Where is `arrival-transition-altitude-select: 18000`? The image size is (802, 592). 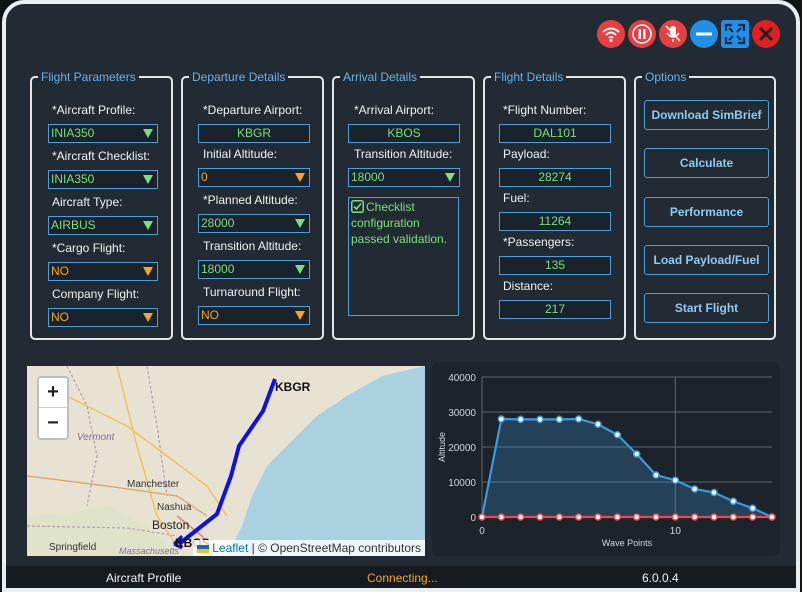
arrival-transition-altitude-select: 18000 is located at coordinates (404, 177).